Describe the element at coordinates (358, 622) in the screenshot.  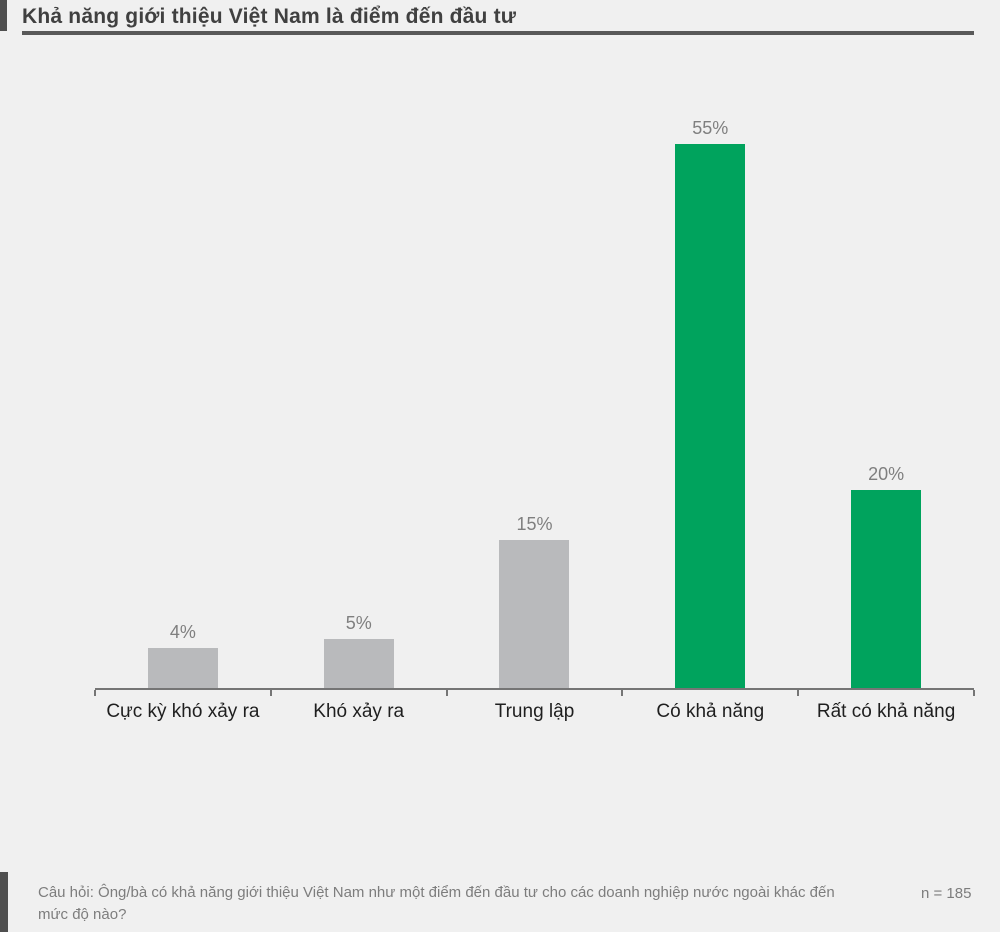
I see `bar-value-label: 5%` at that location.